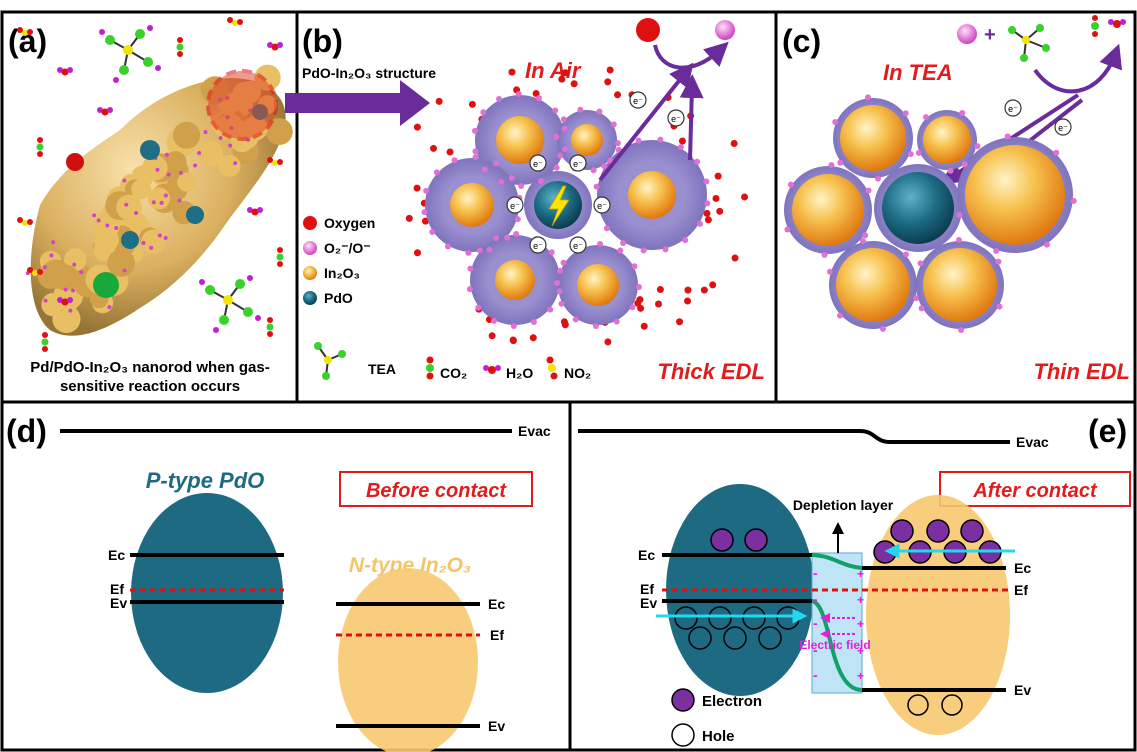 The height and width of the screenshot is (752, 1137). What do you see at coordinates (740, 590) in the screenshot?
I see `pdo-band-ellipse-e` at bounding box center [740, 590].